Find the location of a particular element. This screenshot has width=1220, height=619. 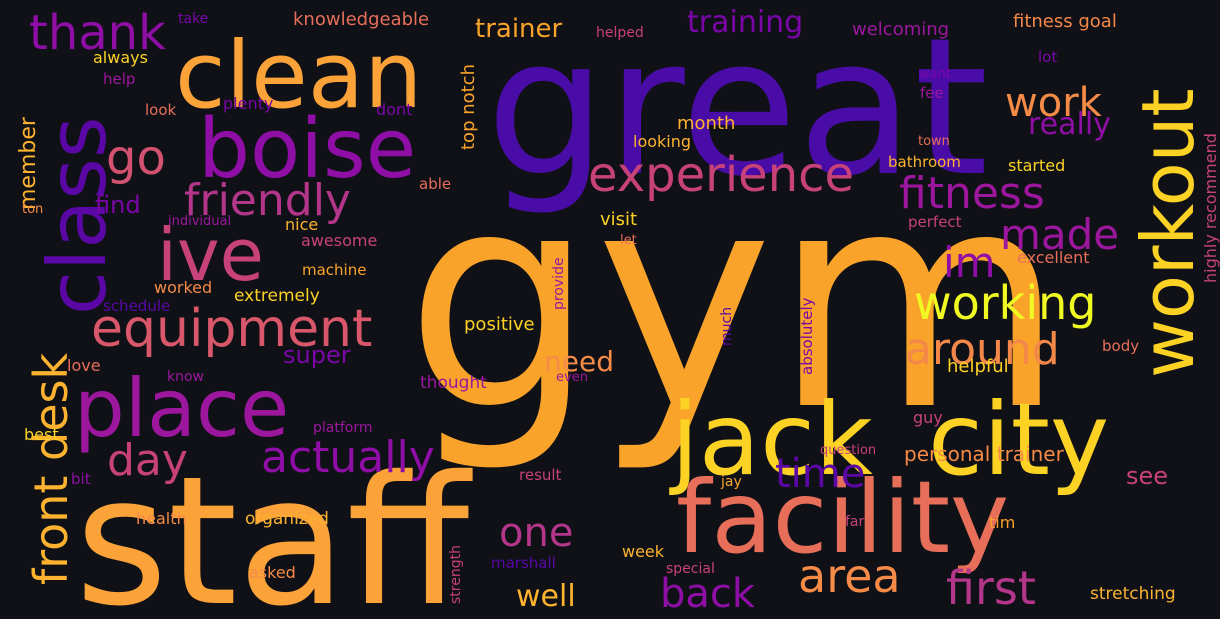

word-strength: strength is located at coordinates (456, 574).